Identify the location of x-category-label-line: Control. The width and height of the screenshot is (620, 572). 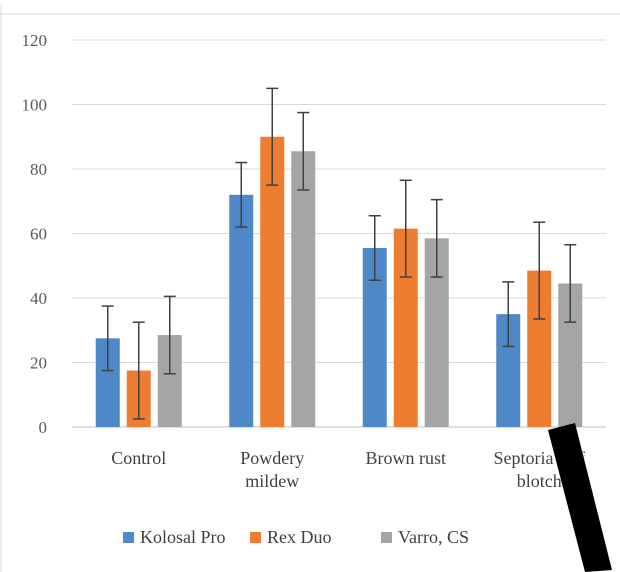
(138, 458).